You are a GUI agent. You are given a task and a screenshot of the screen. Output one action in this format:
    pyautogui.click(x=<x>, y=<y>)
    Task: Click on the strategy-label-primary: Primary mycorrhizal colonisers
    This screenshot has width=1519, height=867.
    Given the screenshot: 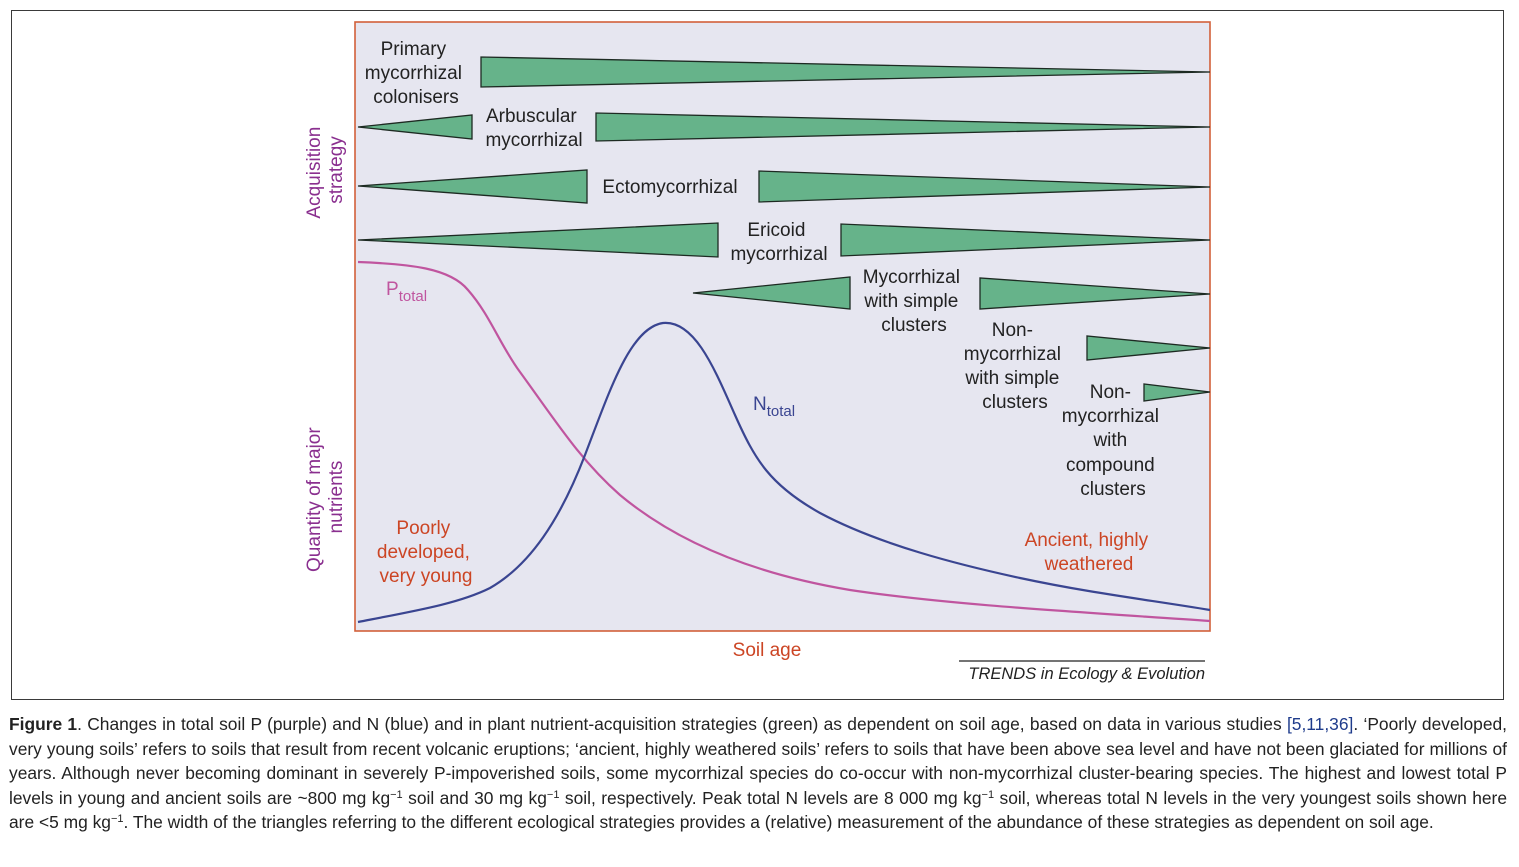 What is the action you would take?
    pyautogui.click(x=416, y=73)
    